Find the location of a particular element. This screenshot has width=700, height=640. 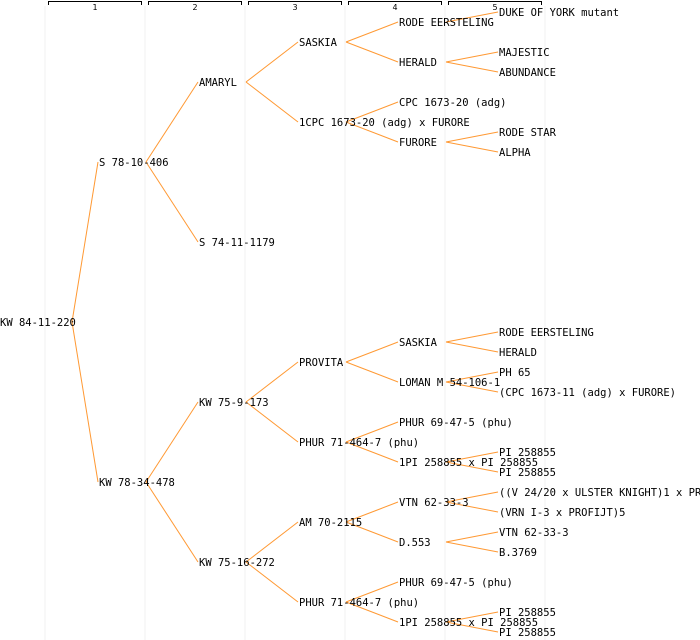

edge-g4b-g5c is located at coordinates (472, 67).